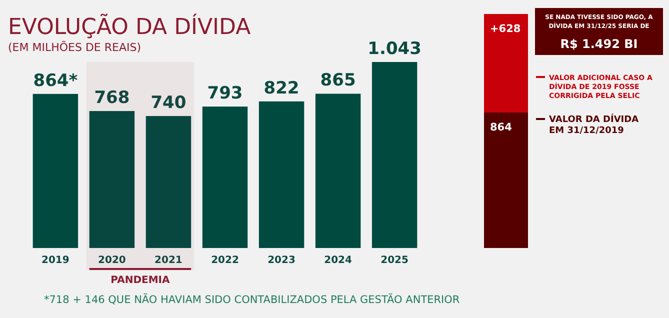 This screenshot has height=318, width=669. What do you see at coordinates (505, 29) in the screenshot?
I see `data-label: +628` at bounding box center [505, 29].